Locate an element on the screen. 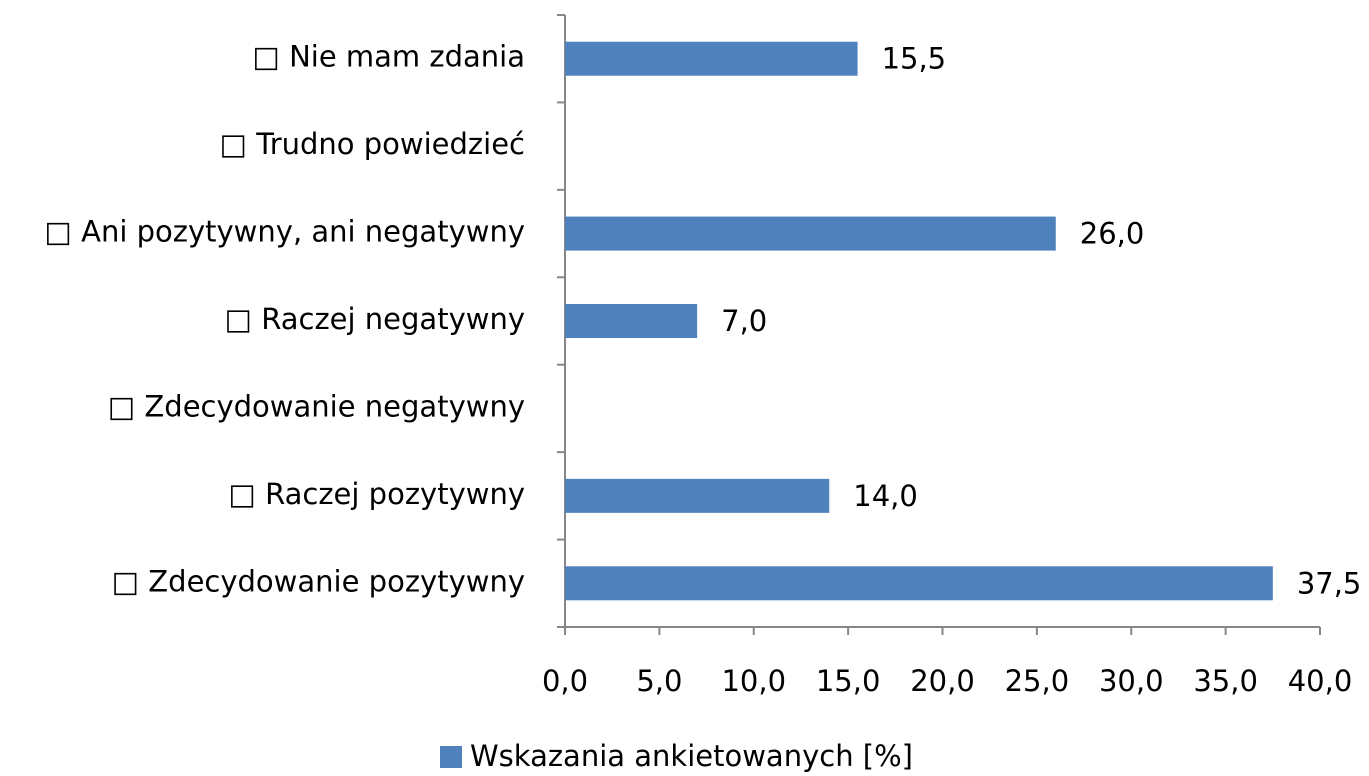 This screenshot has width=1369, height=776. x-tick-label: 10,0 is located at coordinates (753, 681).